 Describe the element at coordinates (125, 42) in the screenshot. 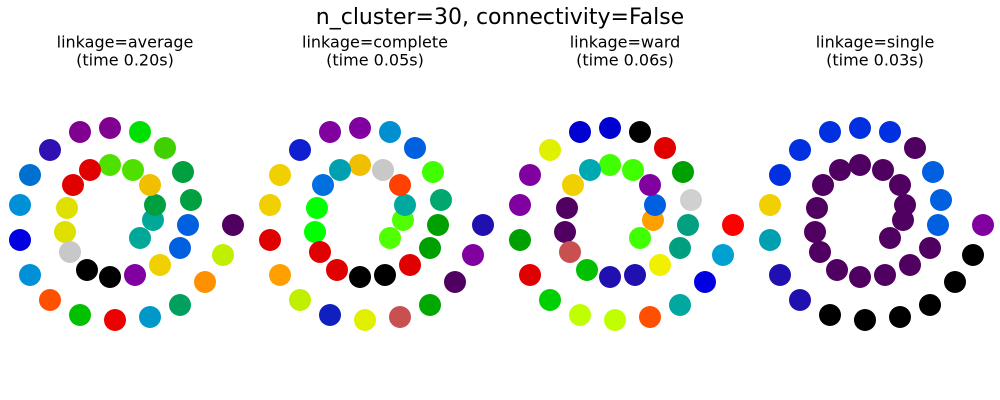

I see `panel-title: linkage=average` at that location.